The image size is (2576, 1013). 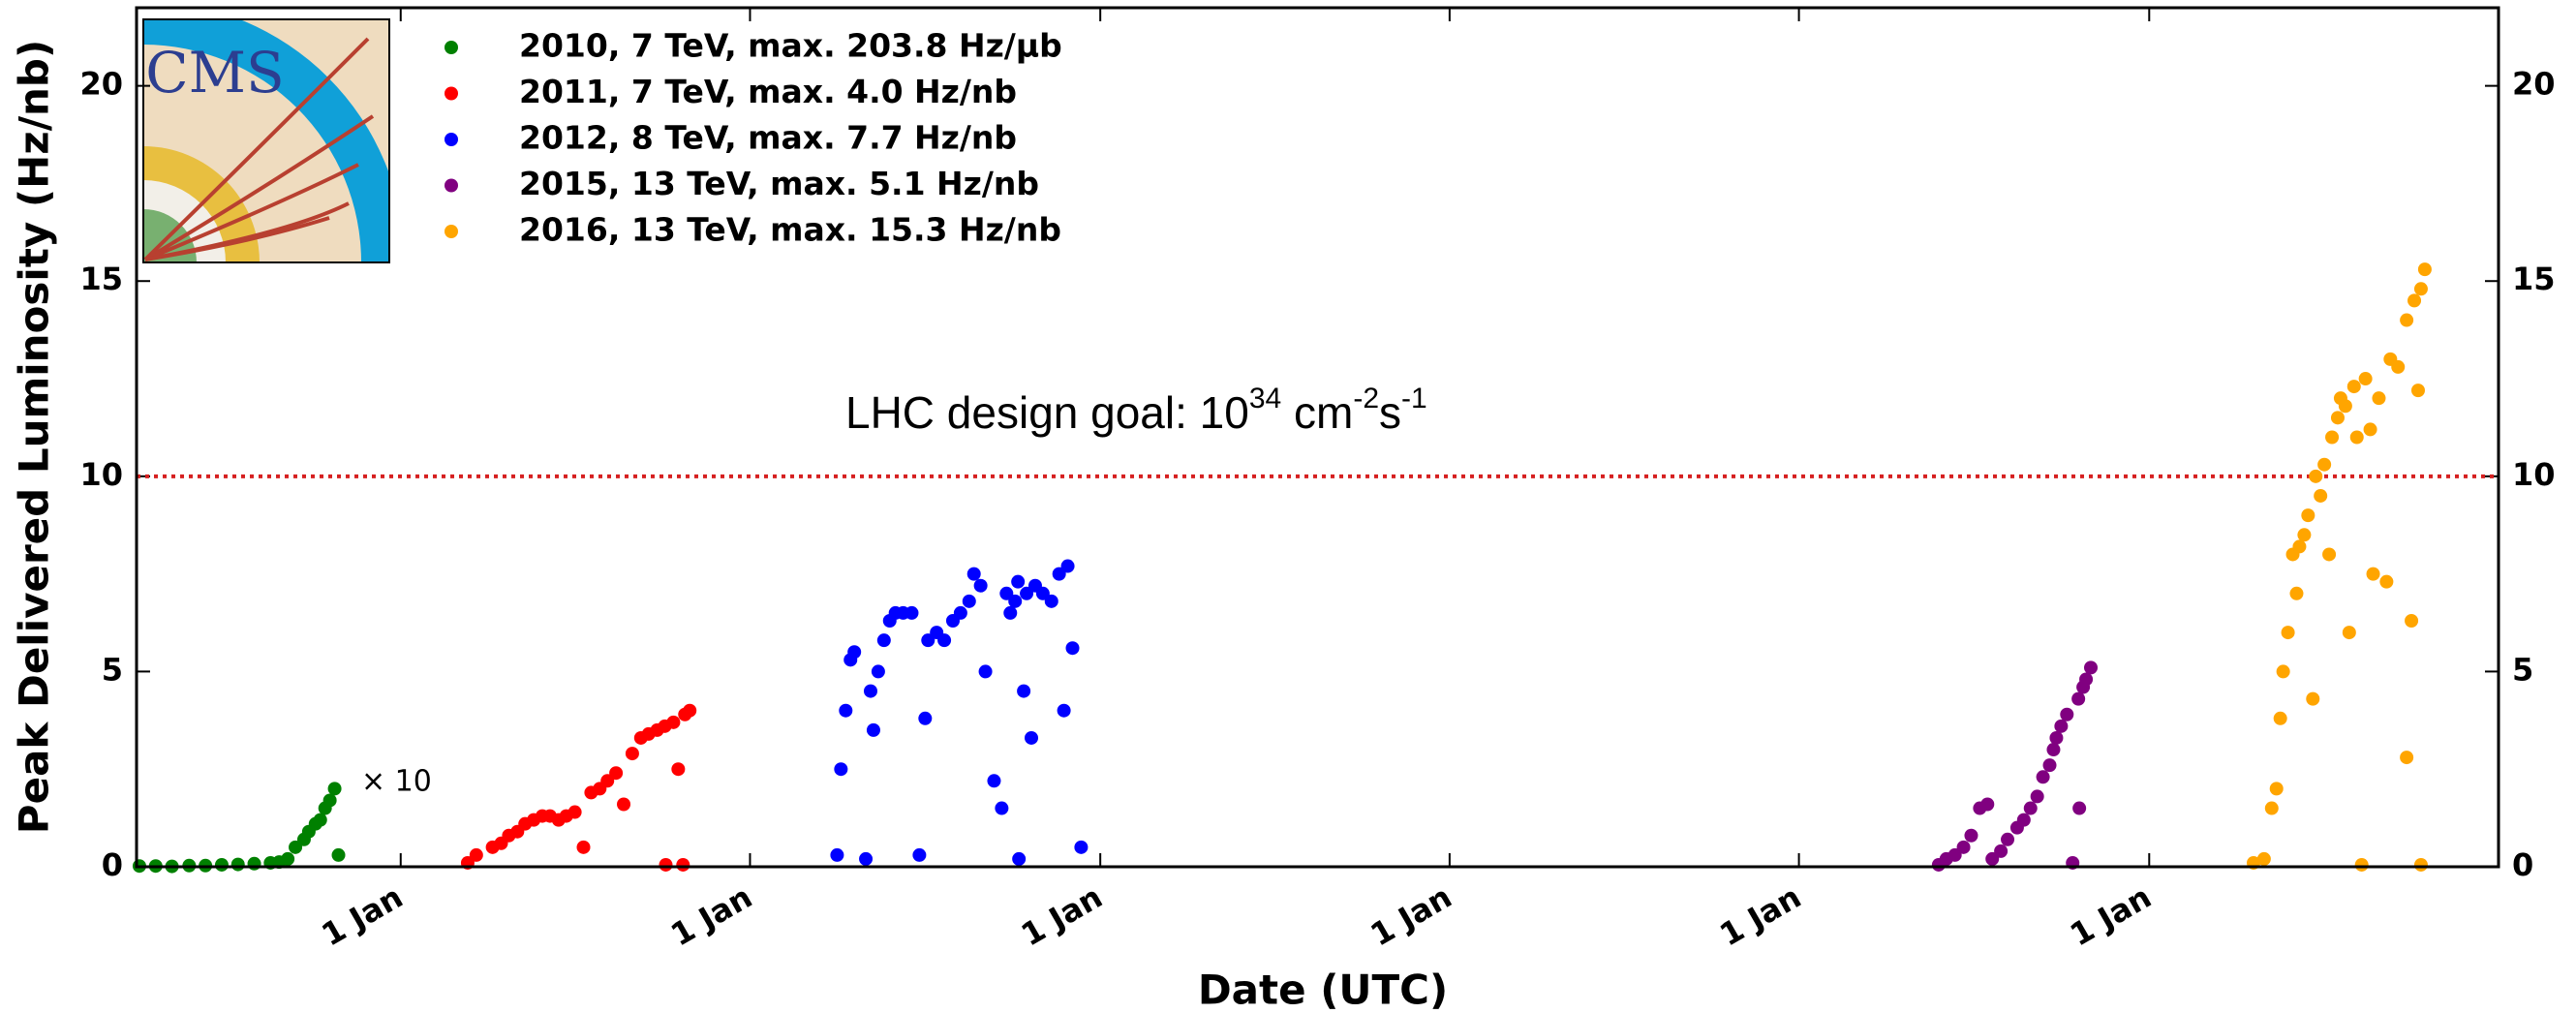 I want to click on legend-label: 2011, 7 TeV, max. 4.0 Hz/nb, so click(x=768, y=91).